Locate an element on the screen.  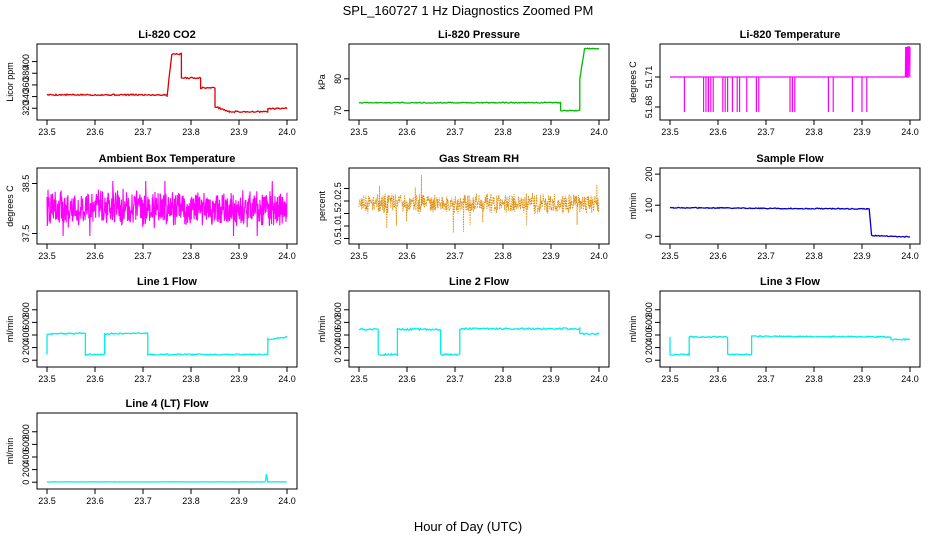
panel-title: Sample Flow is located at coordinates (790, 159).